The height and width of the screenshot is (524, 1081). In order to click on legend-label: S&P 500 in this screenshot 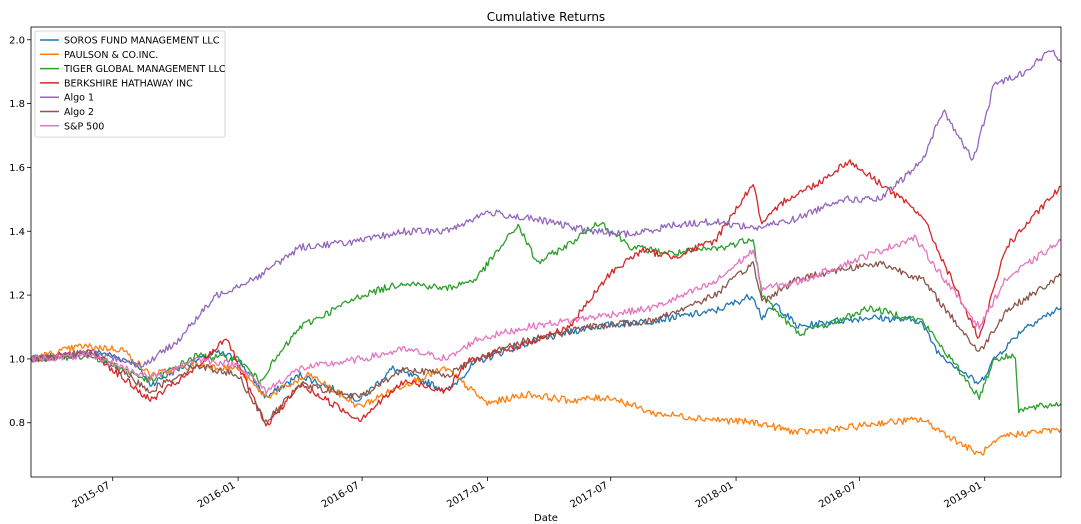, I will do `click(84, 126)`.